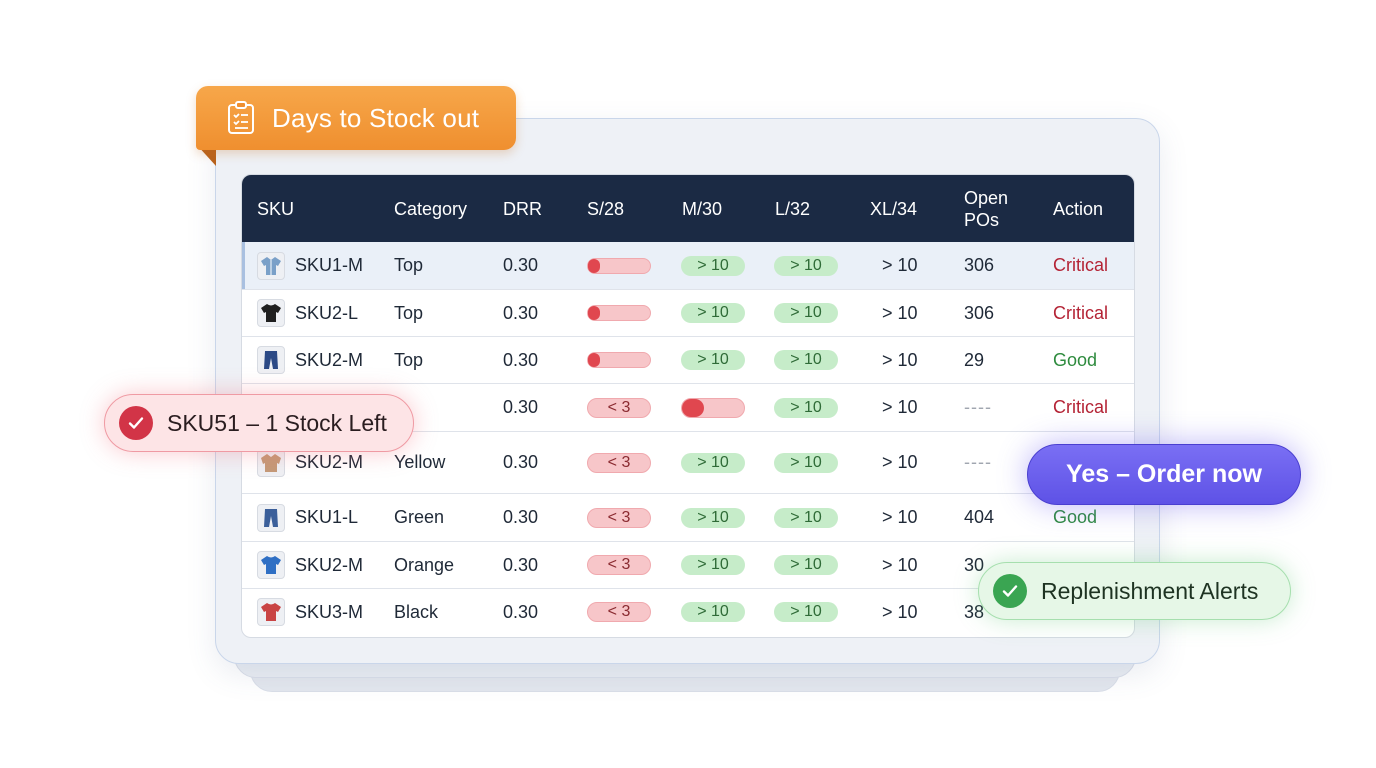 Image resolution: width=1376 pixels, height=768 pixels. What do you see at coordinates (1164, 474) in the screenshot?
I see `order-now-button: Yes – Order now` at bounding box center [1164, 474].